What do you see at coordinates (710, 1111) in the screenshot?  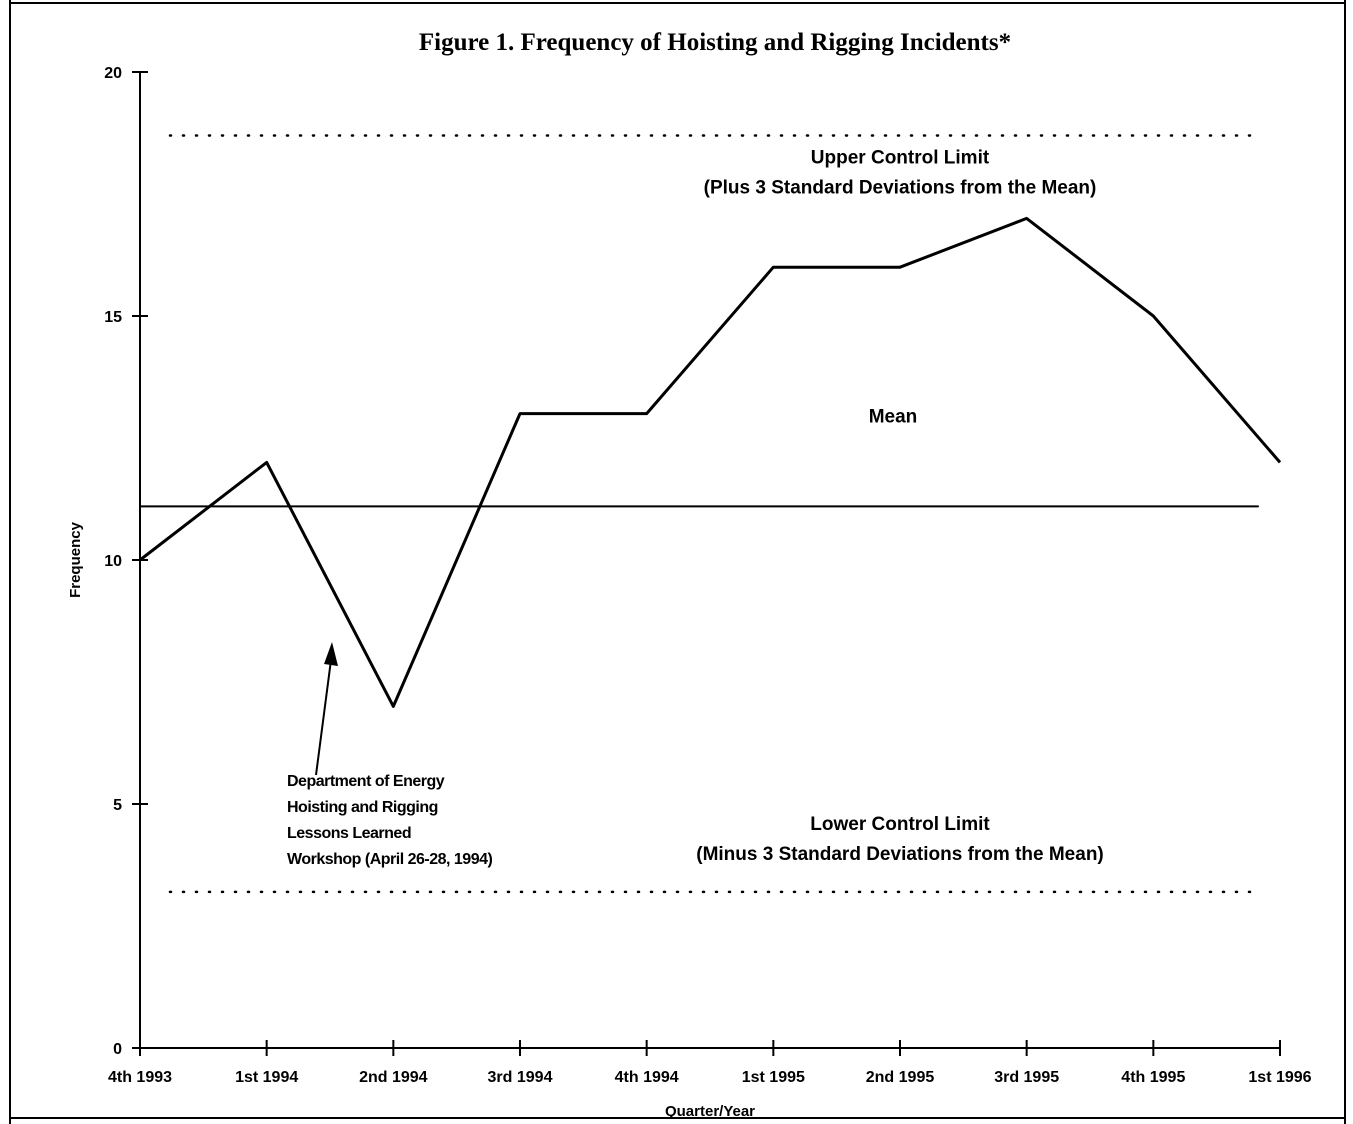 I see `x-axis-label: Quarter/Year` at bounding box center [710, 1111].